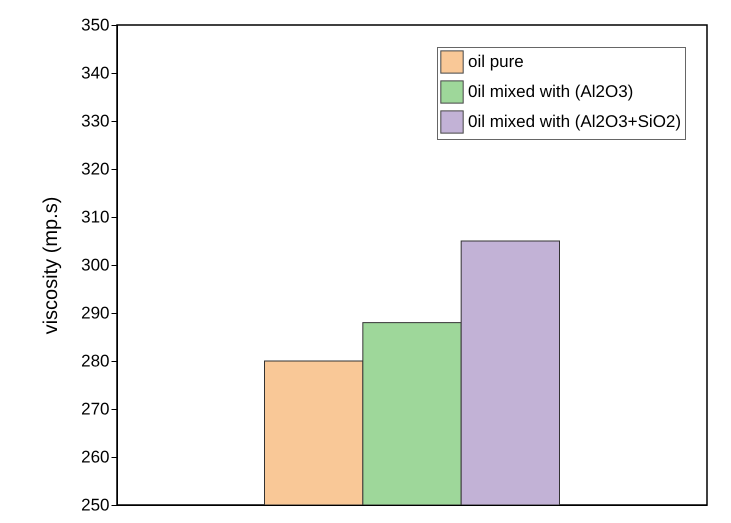 The height and width of the screenshot is (523, 731). Describe the element at coordinates (551, 91) in the screenshot. I see `legend-label: 0il mixed with (Al2O3)` at that location.